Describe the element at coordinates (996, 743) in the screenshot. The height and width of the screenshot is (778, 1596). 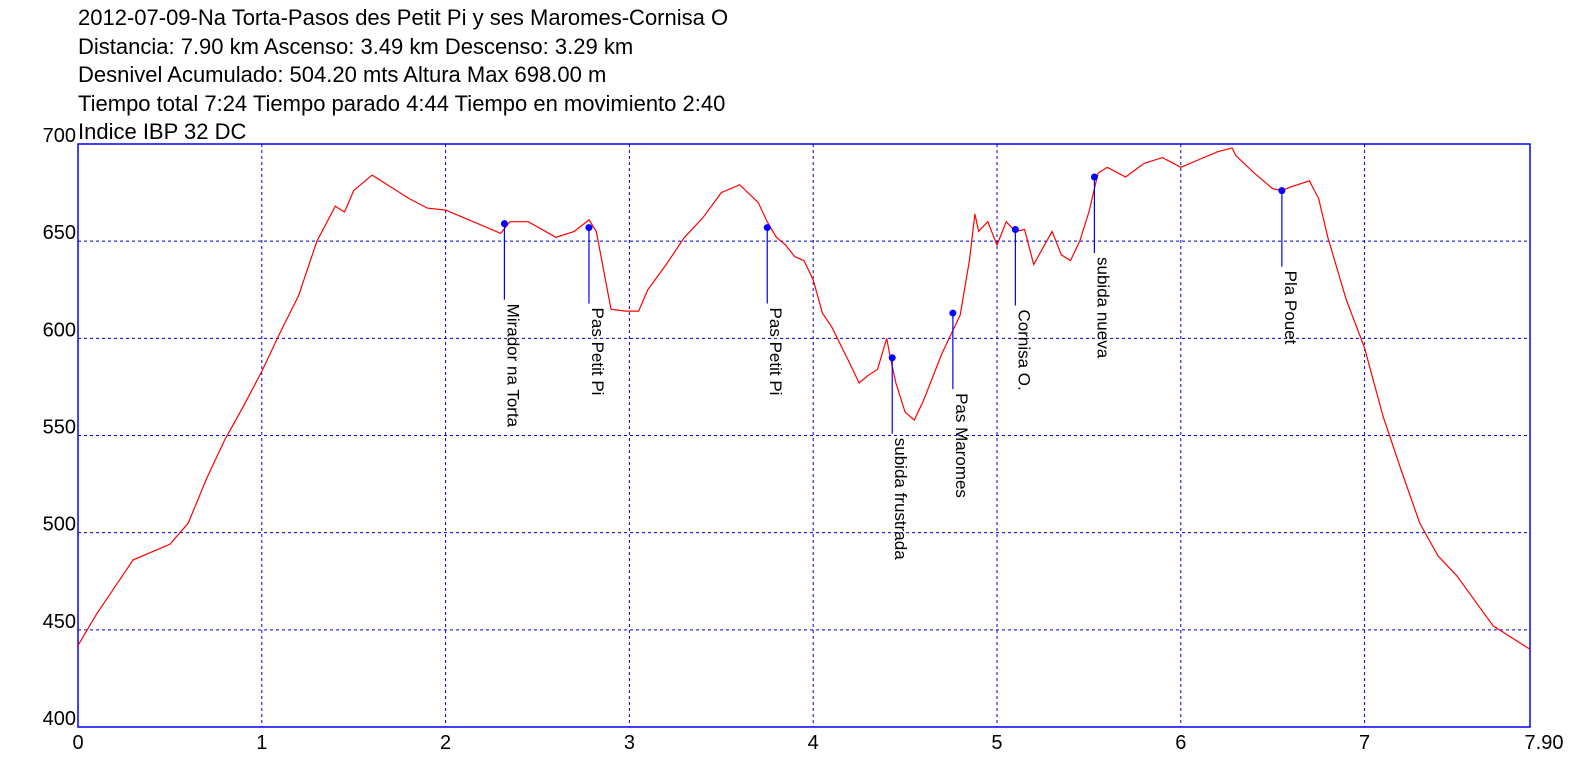
I see `x-tick-label: 5` at that location.